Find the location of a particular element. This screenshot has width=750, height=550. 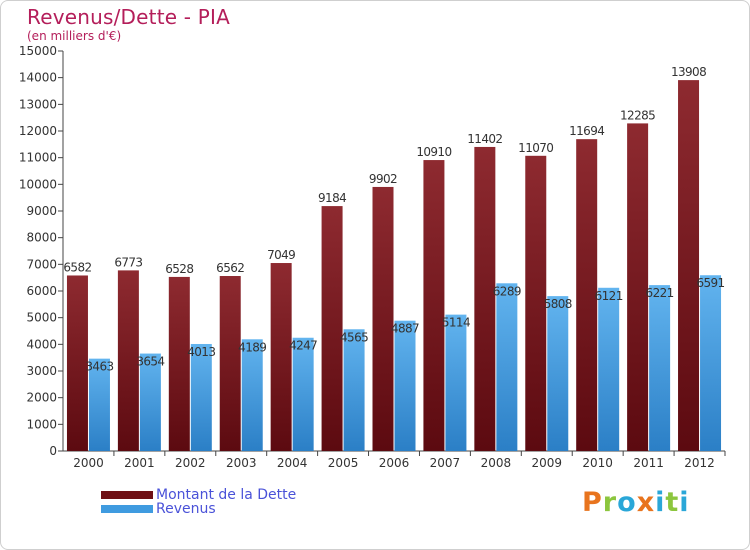

data-label-revenus: 6221 is located at coordinates (660, 293).